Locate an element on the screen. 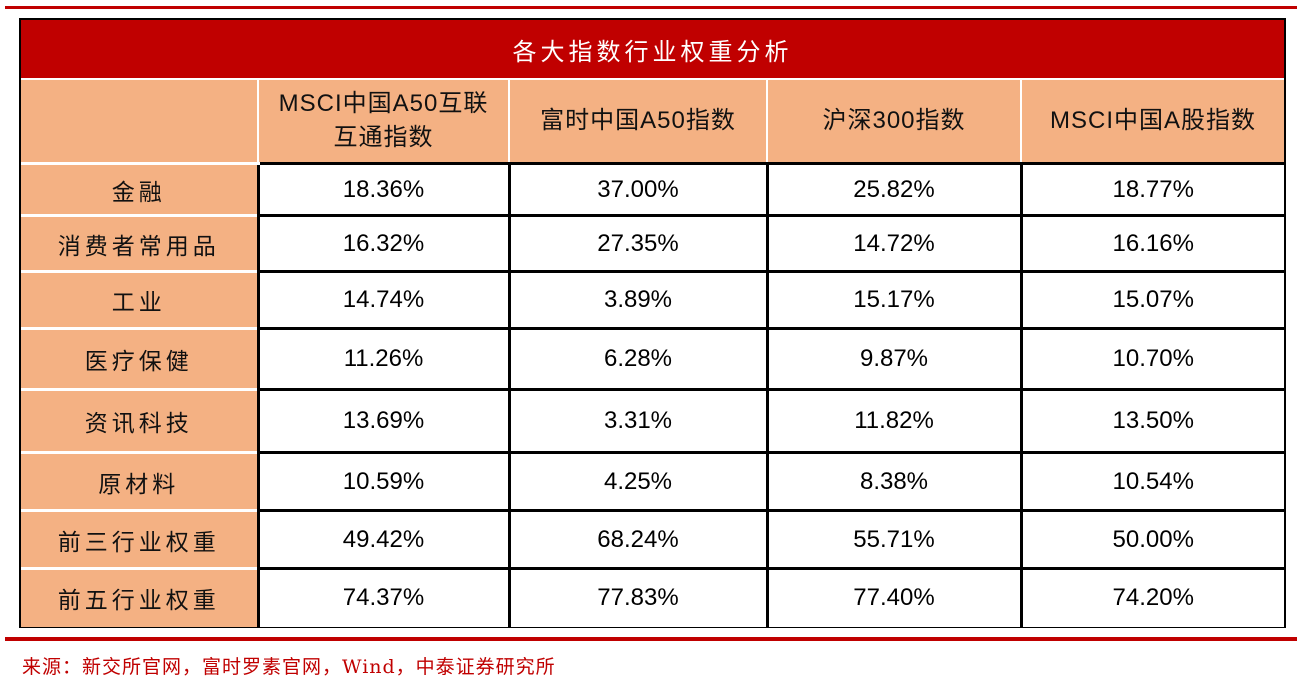 The height and width of the screenshot is (692, 1297). source-note: 来源：新交所官网，富时罗素官网，Wind，中泰证券研究所 is located at coordinates (289, 667).